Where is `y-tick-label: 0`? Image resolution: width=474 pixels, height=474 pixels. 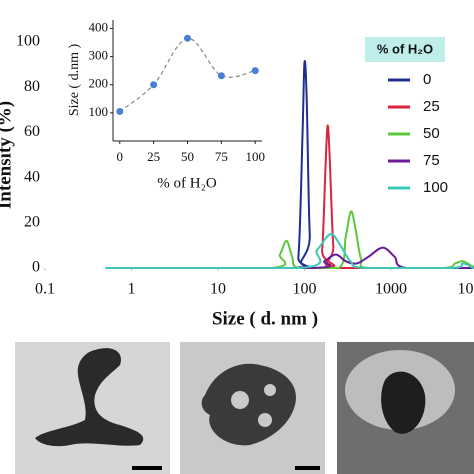
y-tick-label: 0 is located at coordinates (36, 267).